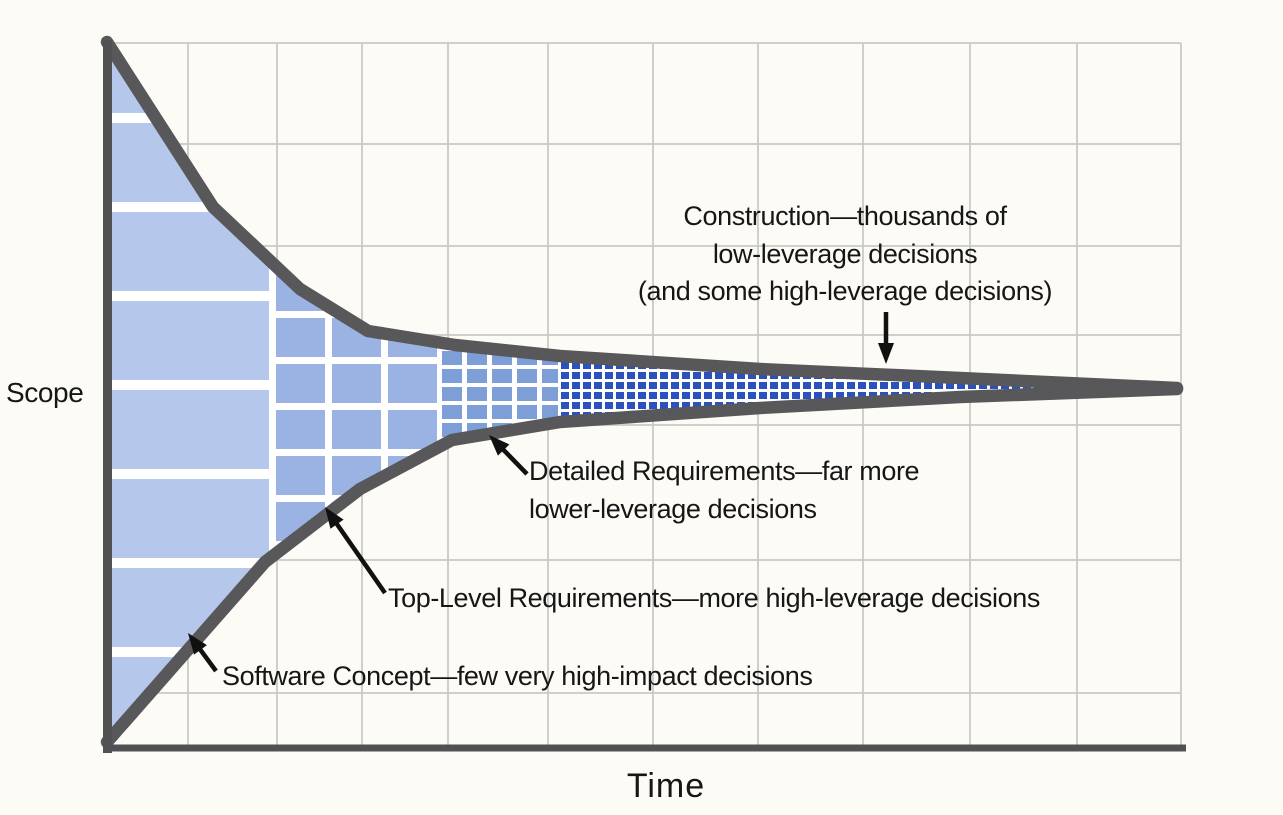  Describe the element at coordinates (845, 291) in the screenshot. I see `annotation-construction-line3: (and some high-leverage decisions)` at that location.